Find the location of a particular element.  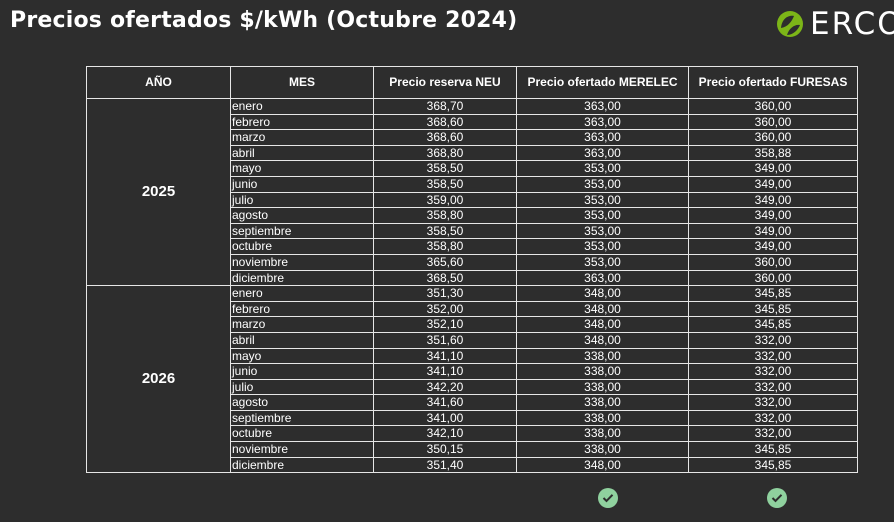

month-cell: febrero is located at coordinates (302, 122).